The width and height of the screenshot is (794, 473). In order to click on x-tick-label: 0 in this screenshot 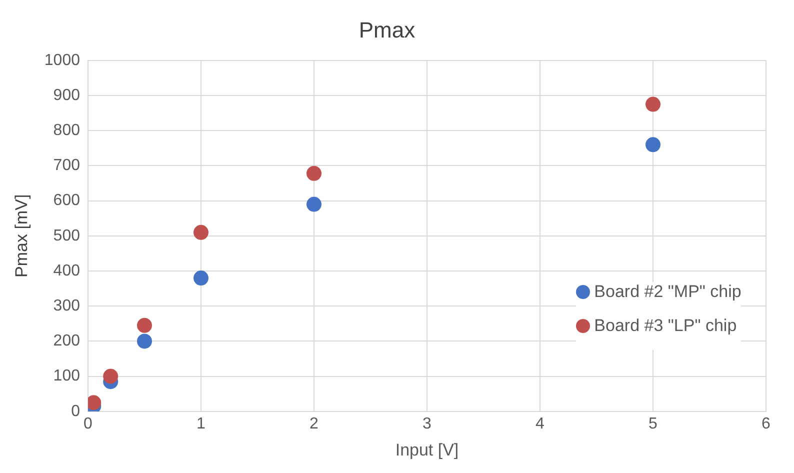, I will do `click(88, 423)`.